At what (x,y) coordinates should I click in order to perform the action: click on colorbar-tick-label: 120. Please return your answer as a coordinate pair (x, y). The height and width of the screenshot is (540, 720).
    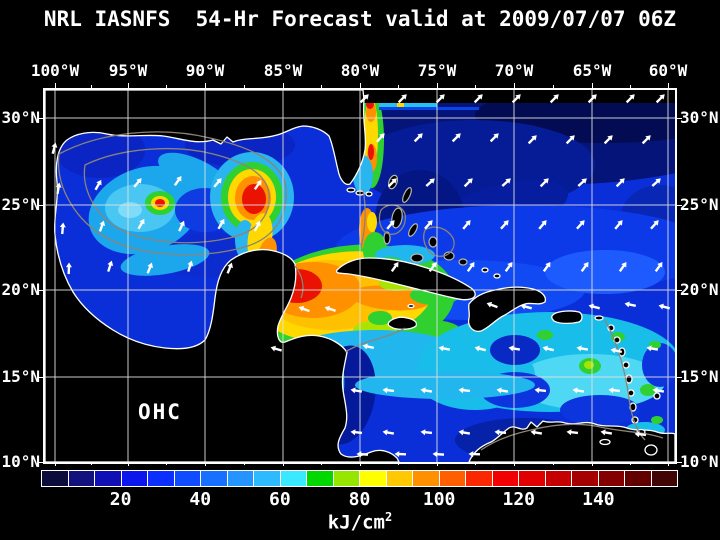
    Looking at the image, I should click on (519, 499).